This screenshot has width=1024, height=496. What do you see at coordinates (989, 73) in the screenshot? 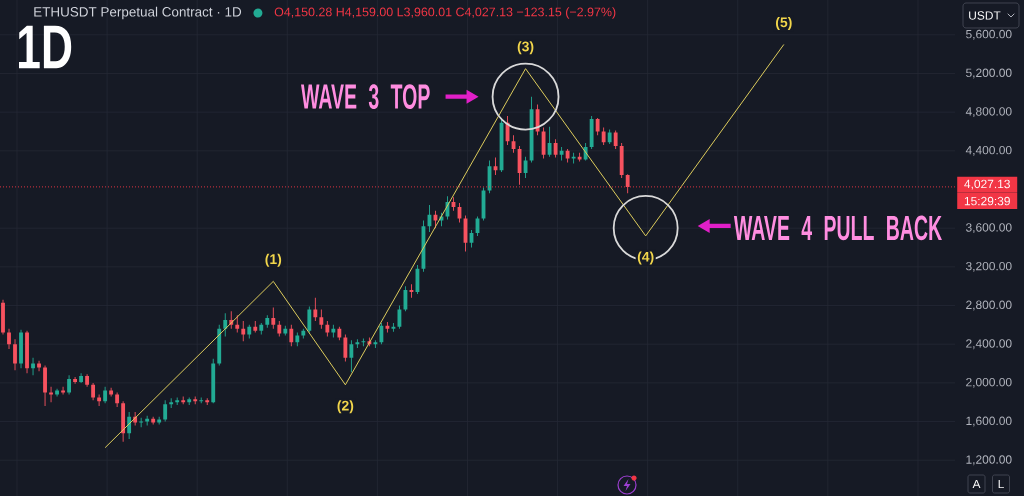
I see `y-tick-label: 5,200.00` at bounding box center [989, 73].